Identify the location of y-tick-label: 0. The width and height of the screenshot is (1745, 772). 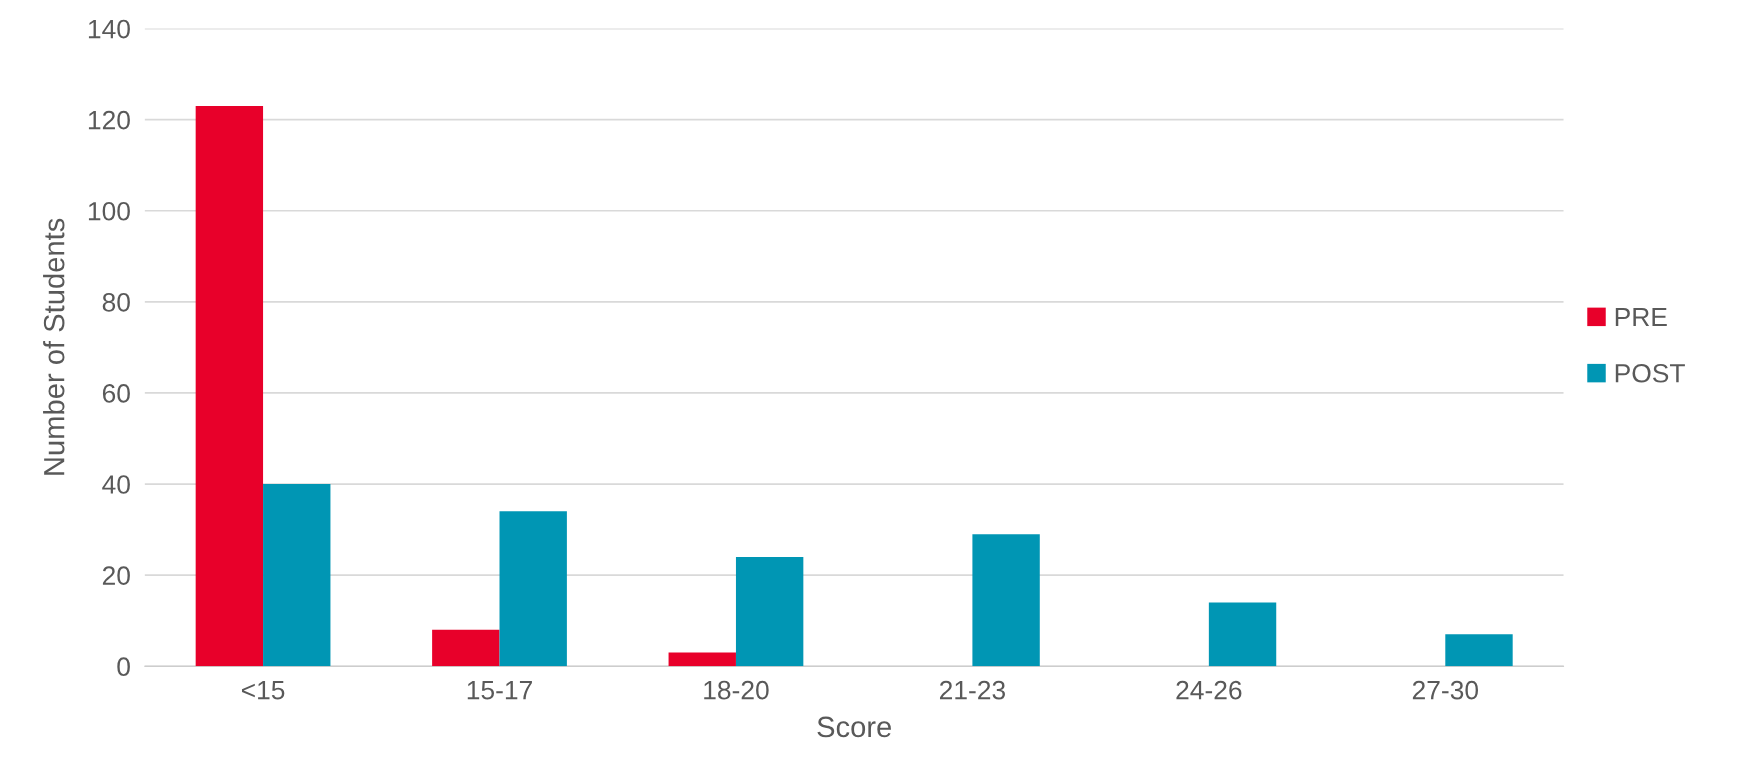
(123, 667).